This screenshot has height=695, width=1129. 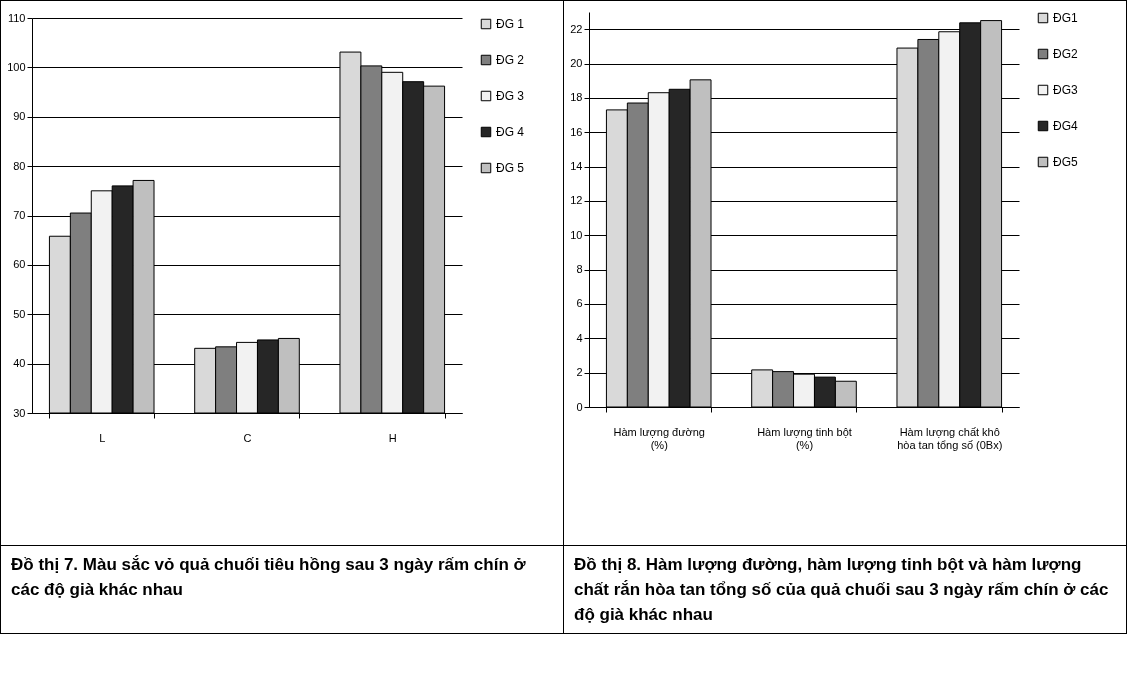 I want to click on y-tick-label: 12, so click(x=576, y=200).